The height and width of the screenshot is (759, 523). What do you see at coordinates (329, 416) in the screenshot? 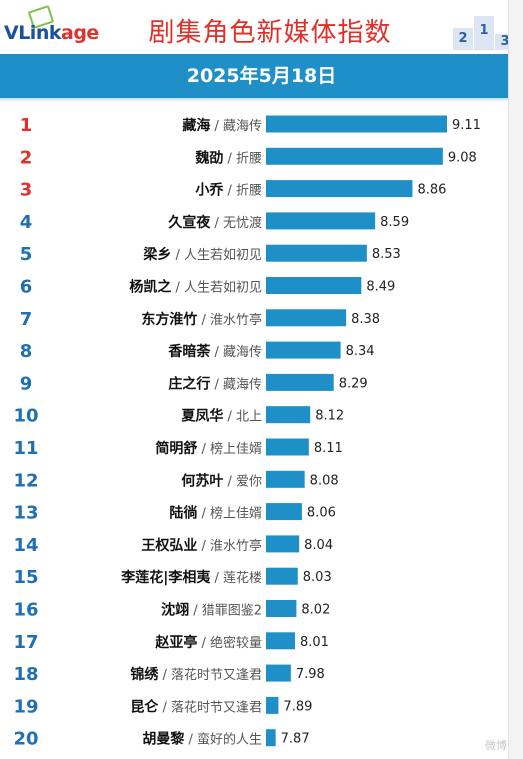
I see `value-label: 8.12` at bounding box center [329, 416].